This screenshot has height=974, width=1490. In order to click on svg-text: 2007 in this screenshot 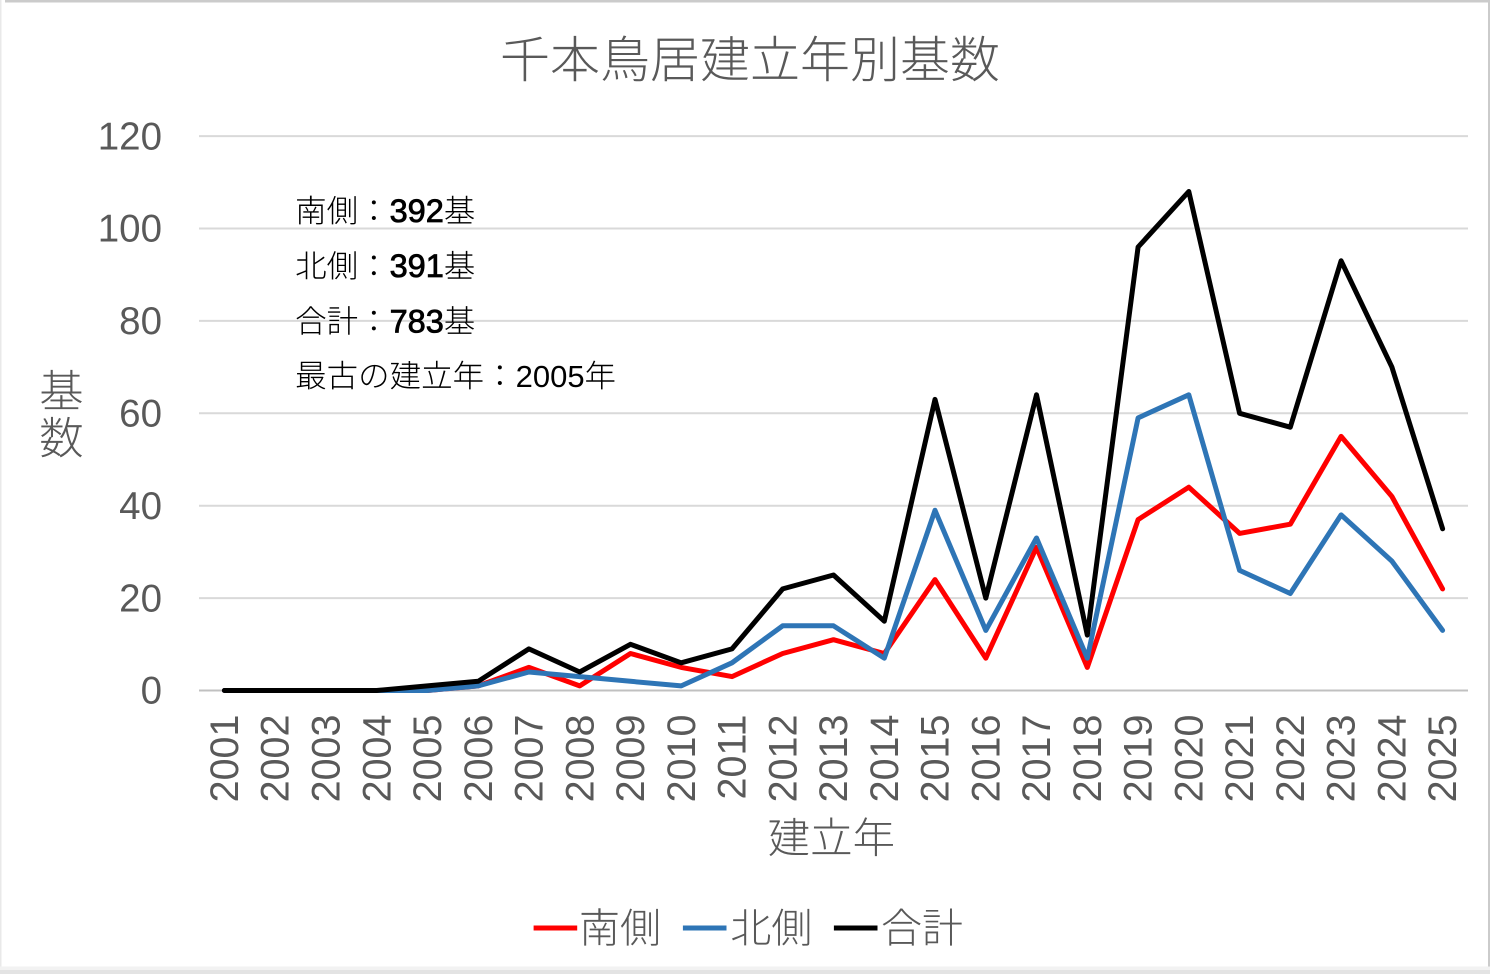, I will do `click(530, 759)`.